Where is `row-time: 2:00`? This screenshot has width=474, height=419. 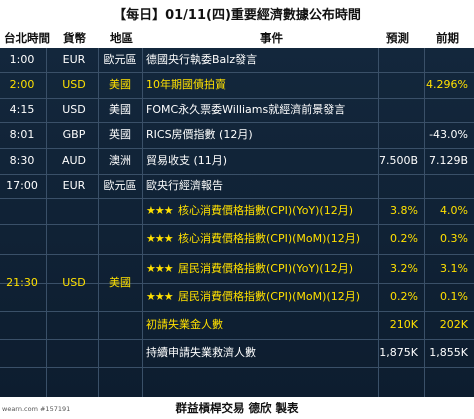 row-time: 2:00 is located at coordinates (22, 84).